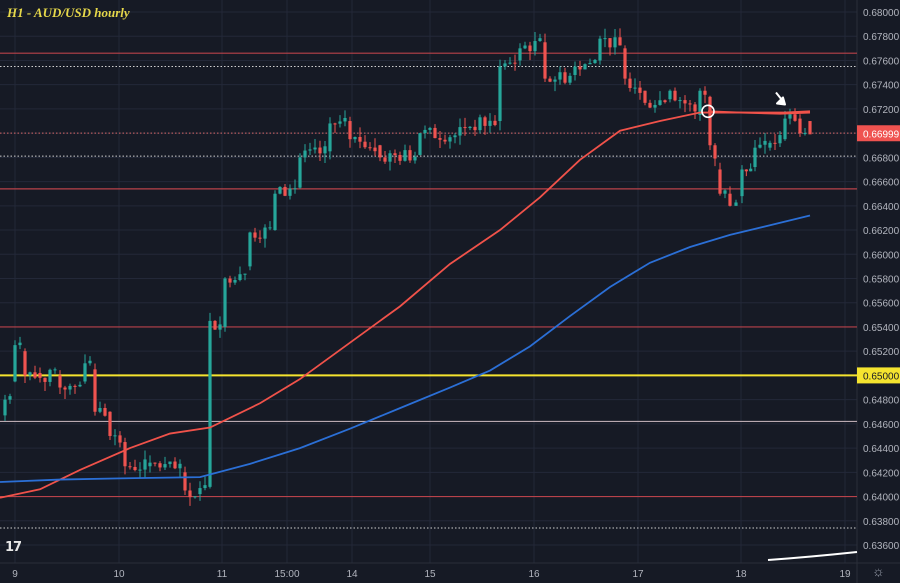  Describe the element at coordinates (881, 37) in the screenshot. I see `price-axis-tick-label: 0.67800` at that location.